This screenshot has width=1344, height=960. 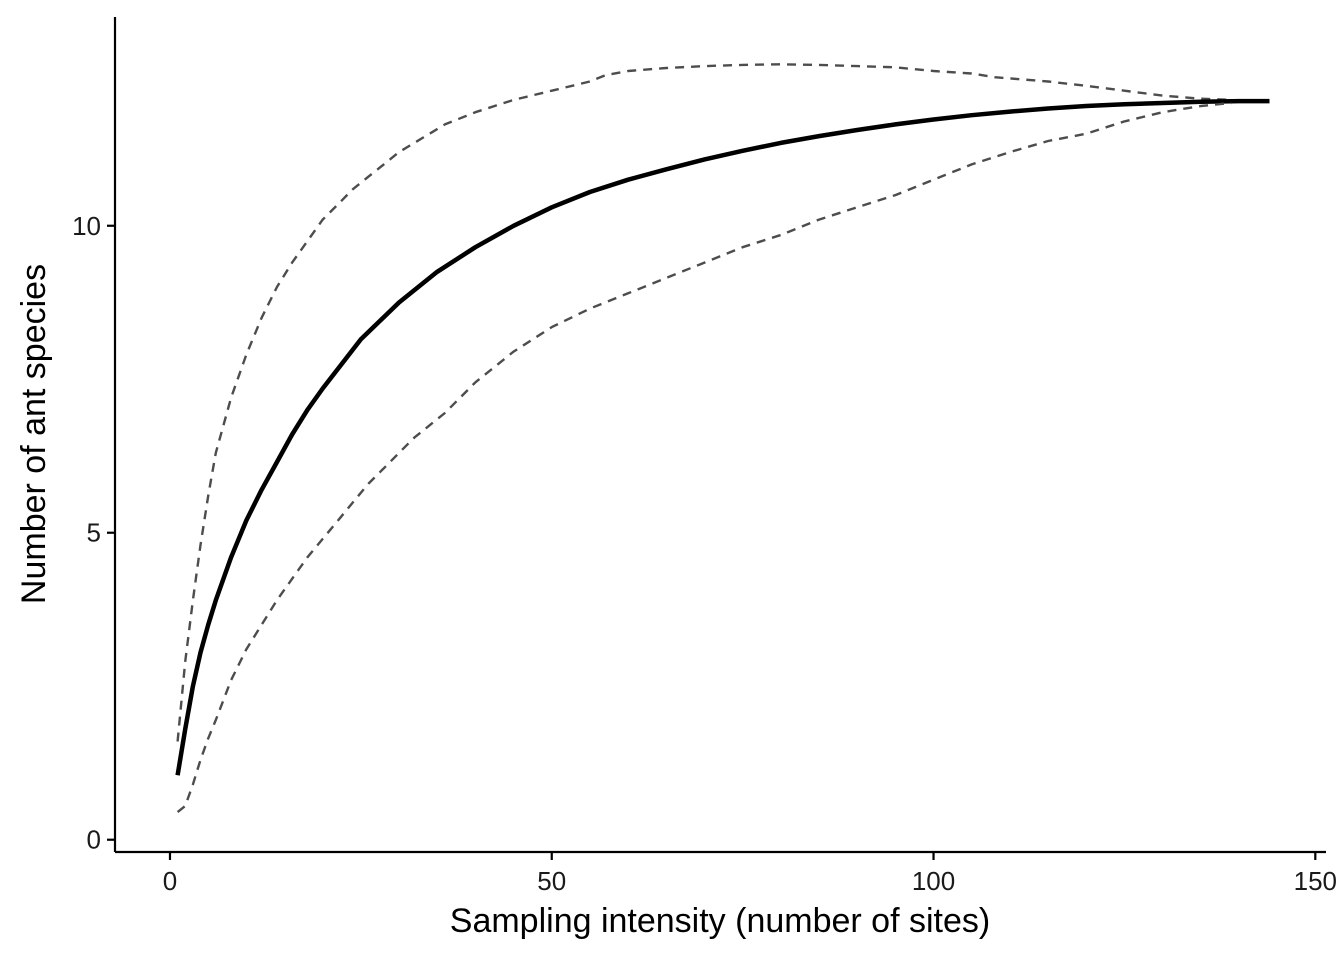 I want to click on x-tick-label: 150, so click(x=1315, y=881).